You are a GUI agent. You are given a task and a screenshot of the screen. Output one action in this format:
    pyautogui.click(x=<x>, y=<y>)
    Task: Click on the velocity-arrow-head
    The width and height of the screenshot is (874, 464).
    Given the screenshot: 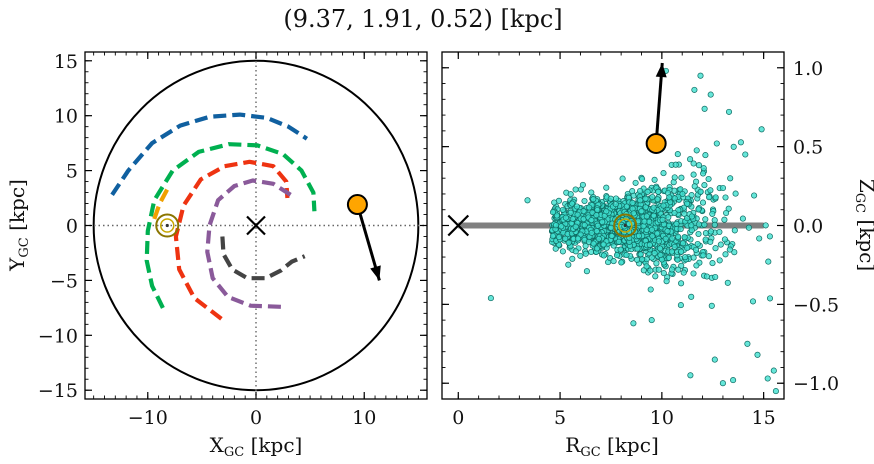 What is the action you would take?
    pyautogui.click(x=375, y=273)
    